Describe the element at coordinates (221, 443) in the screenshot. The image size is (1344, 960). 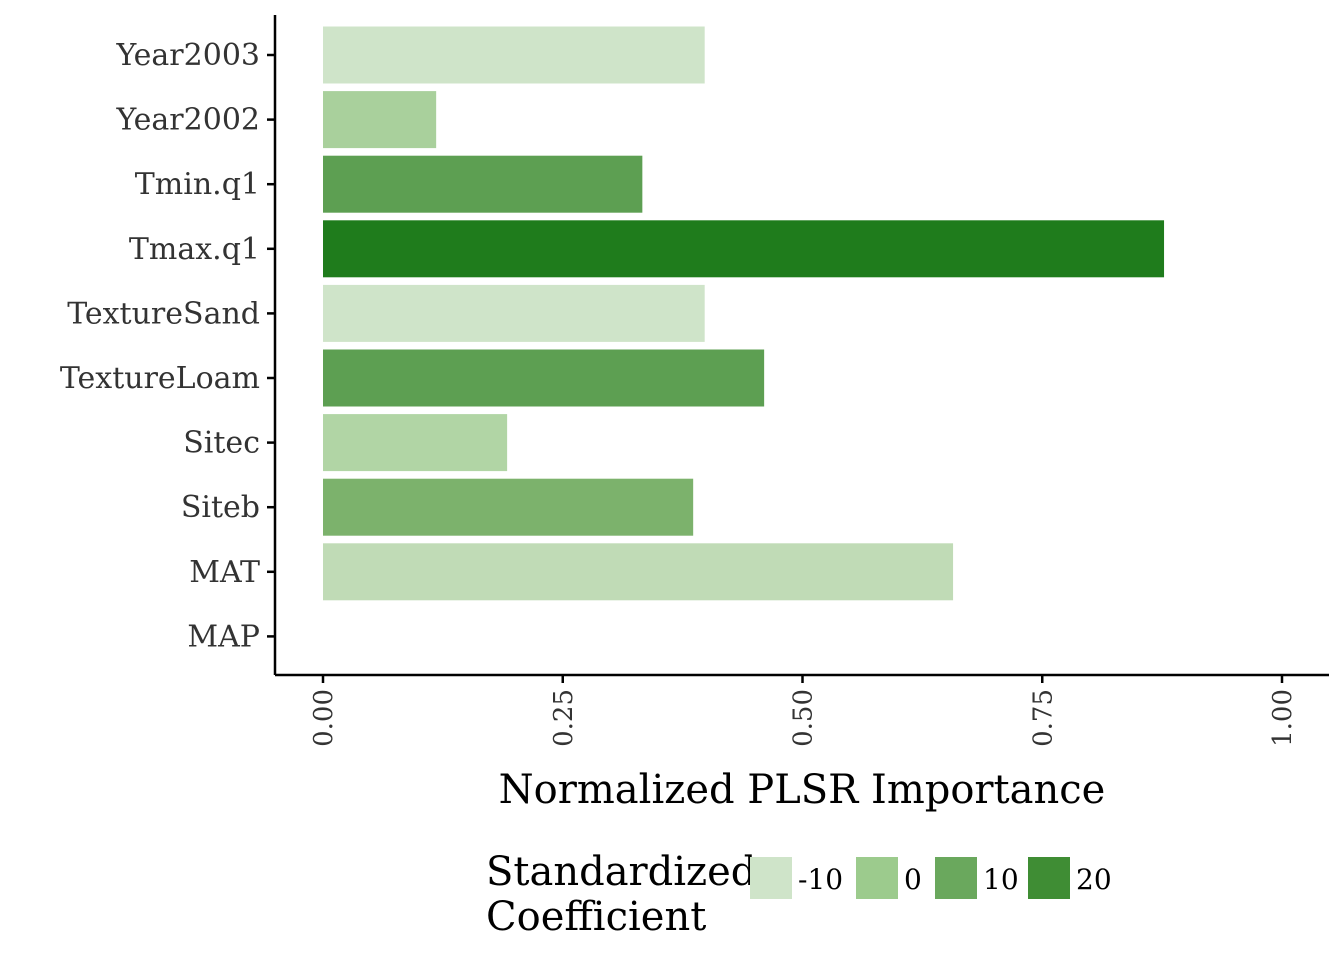
I see `category-label: Sitec` at that location.